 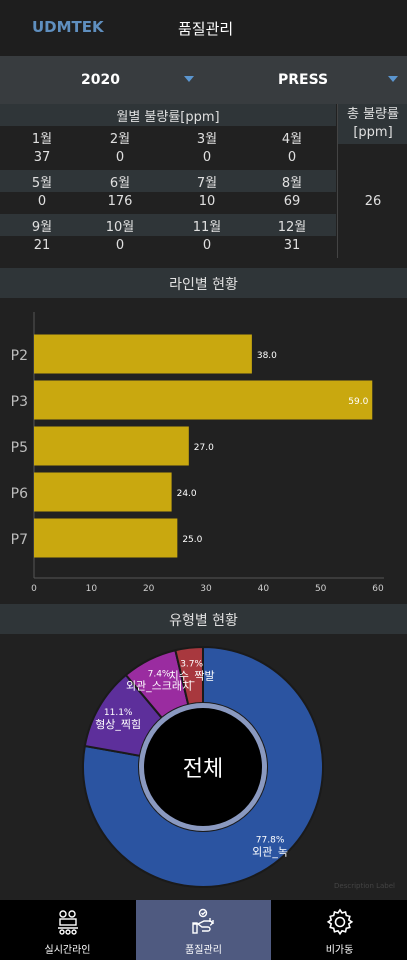 I want to click on nav-label: 실시간라인, so click(x=67, y=950).